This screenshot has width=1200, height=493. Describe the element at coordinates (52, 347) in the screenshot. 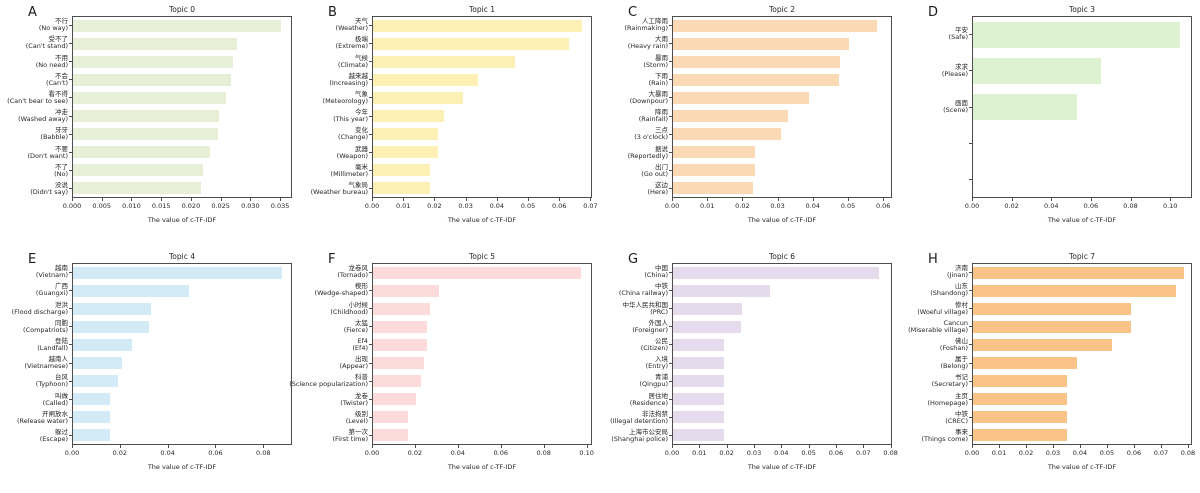

I see `y-axis-translation: (Landfall)` at that location.